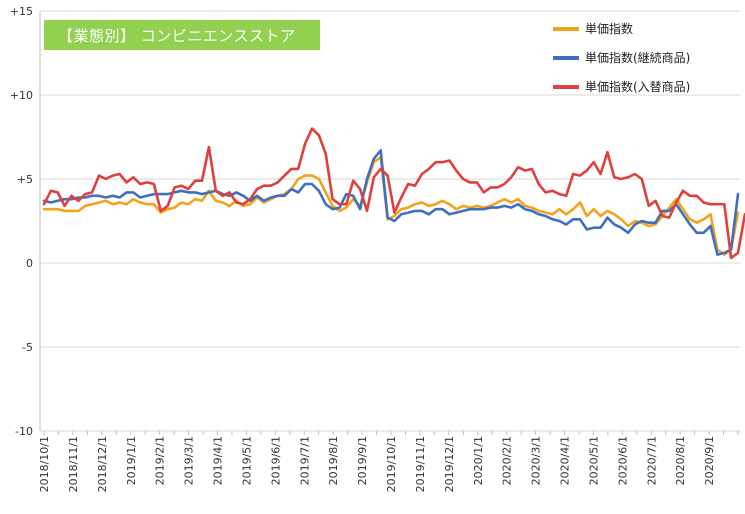 This screenshot has width=745, height=514. What do you see at coordinates (25, 179) in the screenshot?
I see `y-tick-label: +5` at bounding box center [25, 179].